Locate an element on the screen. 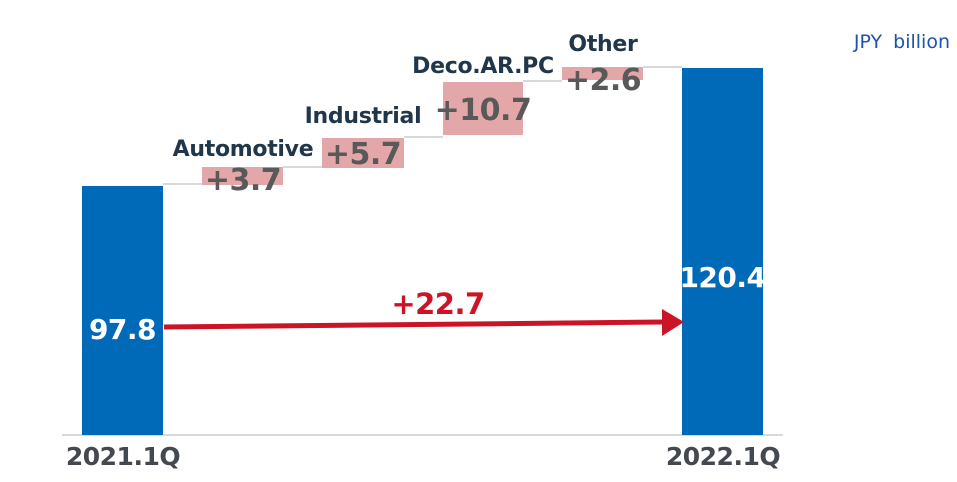 Image resolution: width=957 pixels, height=482 pixels. x-axis-line is located at coordinates (422, 435).